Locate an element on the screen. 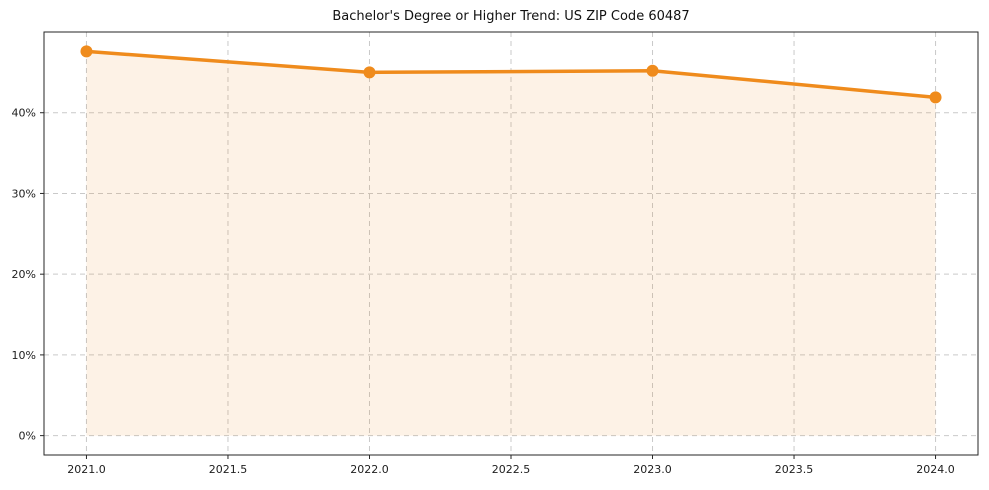 This screenshot has height=490, width=989. y-tick-label: 20% is located at coordinates (24, 274).